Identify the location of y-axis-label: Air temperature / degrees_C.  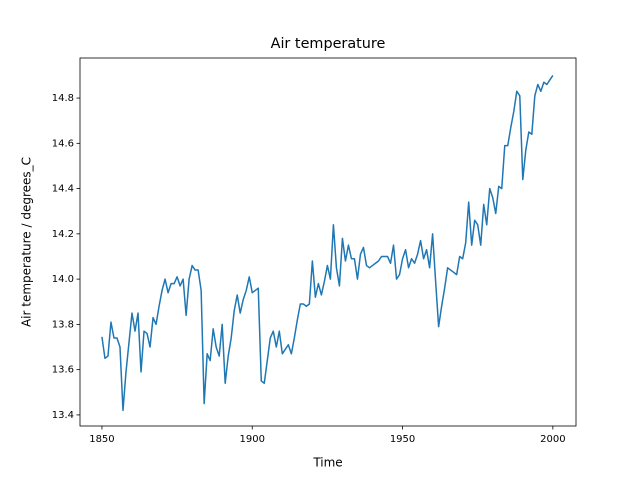
(27, 242).